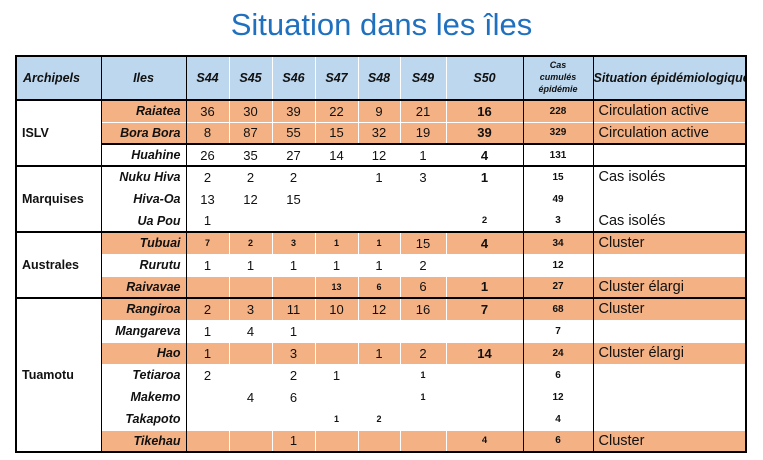 This screenshot has width=763, height=460. I want to click on col-header-cas-cumules: Cas cumulés épidémie, so click(557, 78).